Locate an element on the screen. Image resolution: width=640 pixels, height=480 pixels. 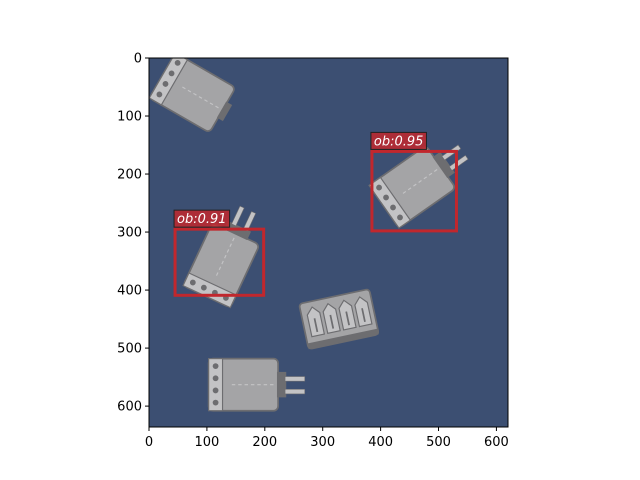
x-tick-label: 600 is located at coordinates (496, 442).